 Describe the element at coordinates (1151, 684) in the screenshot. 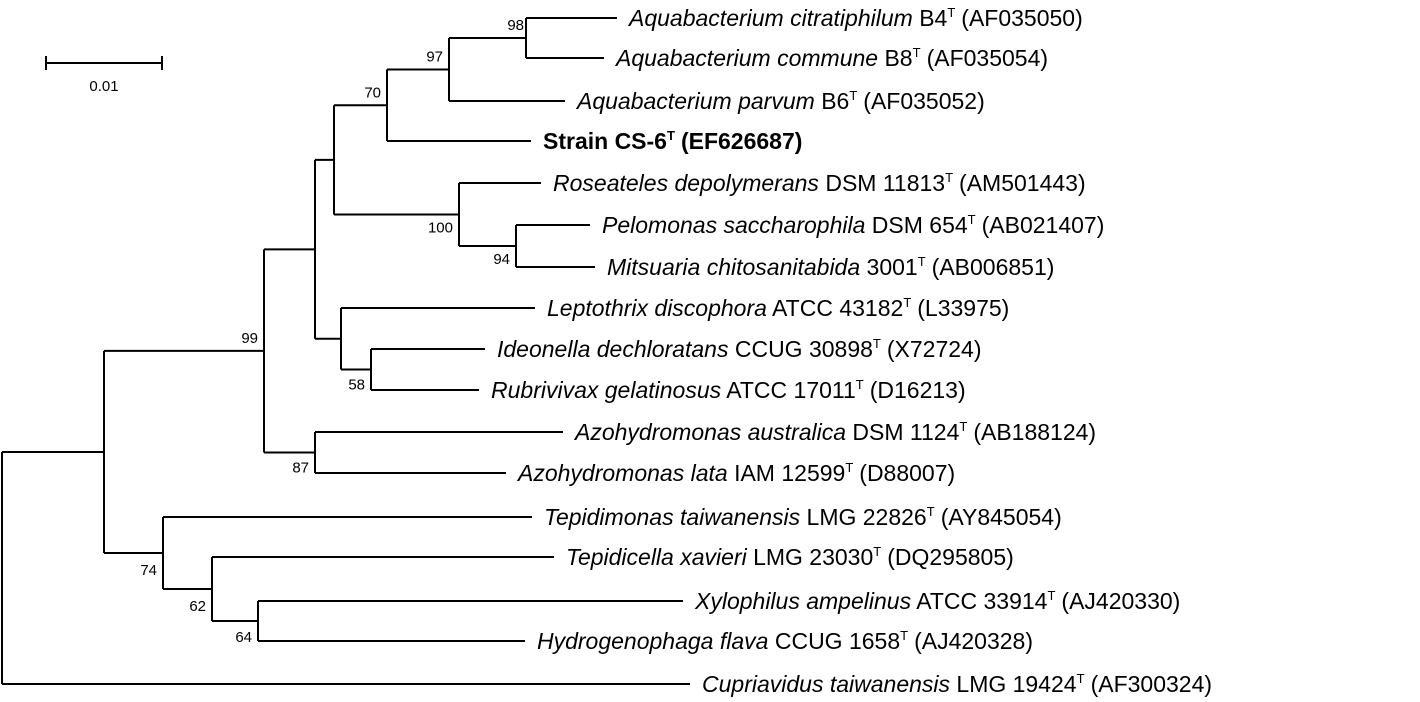

I see `taxon-accession: (AF300324)` at that location.